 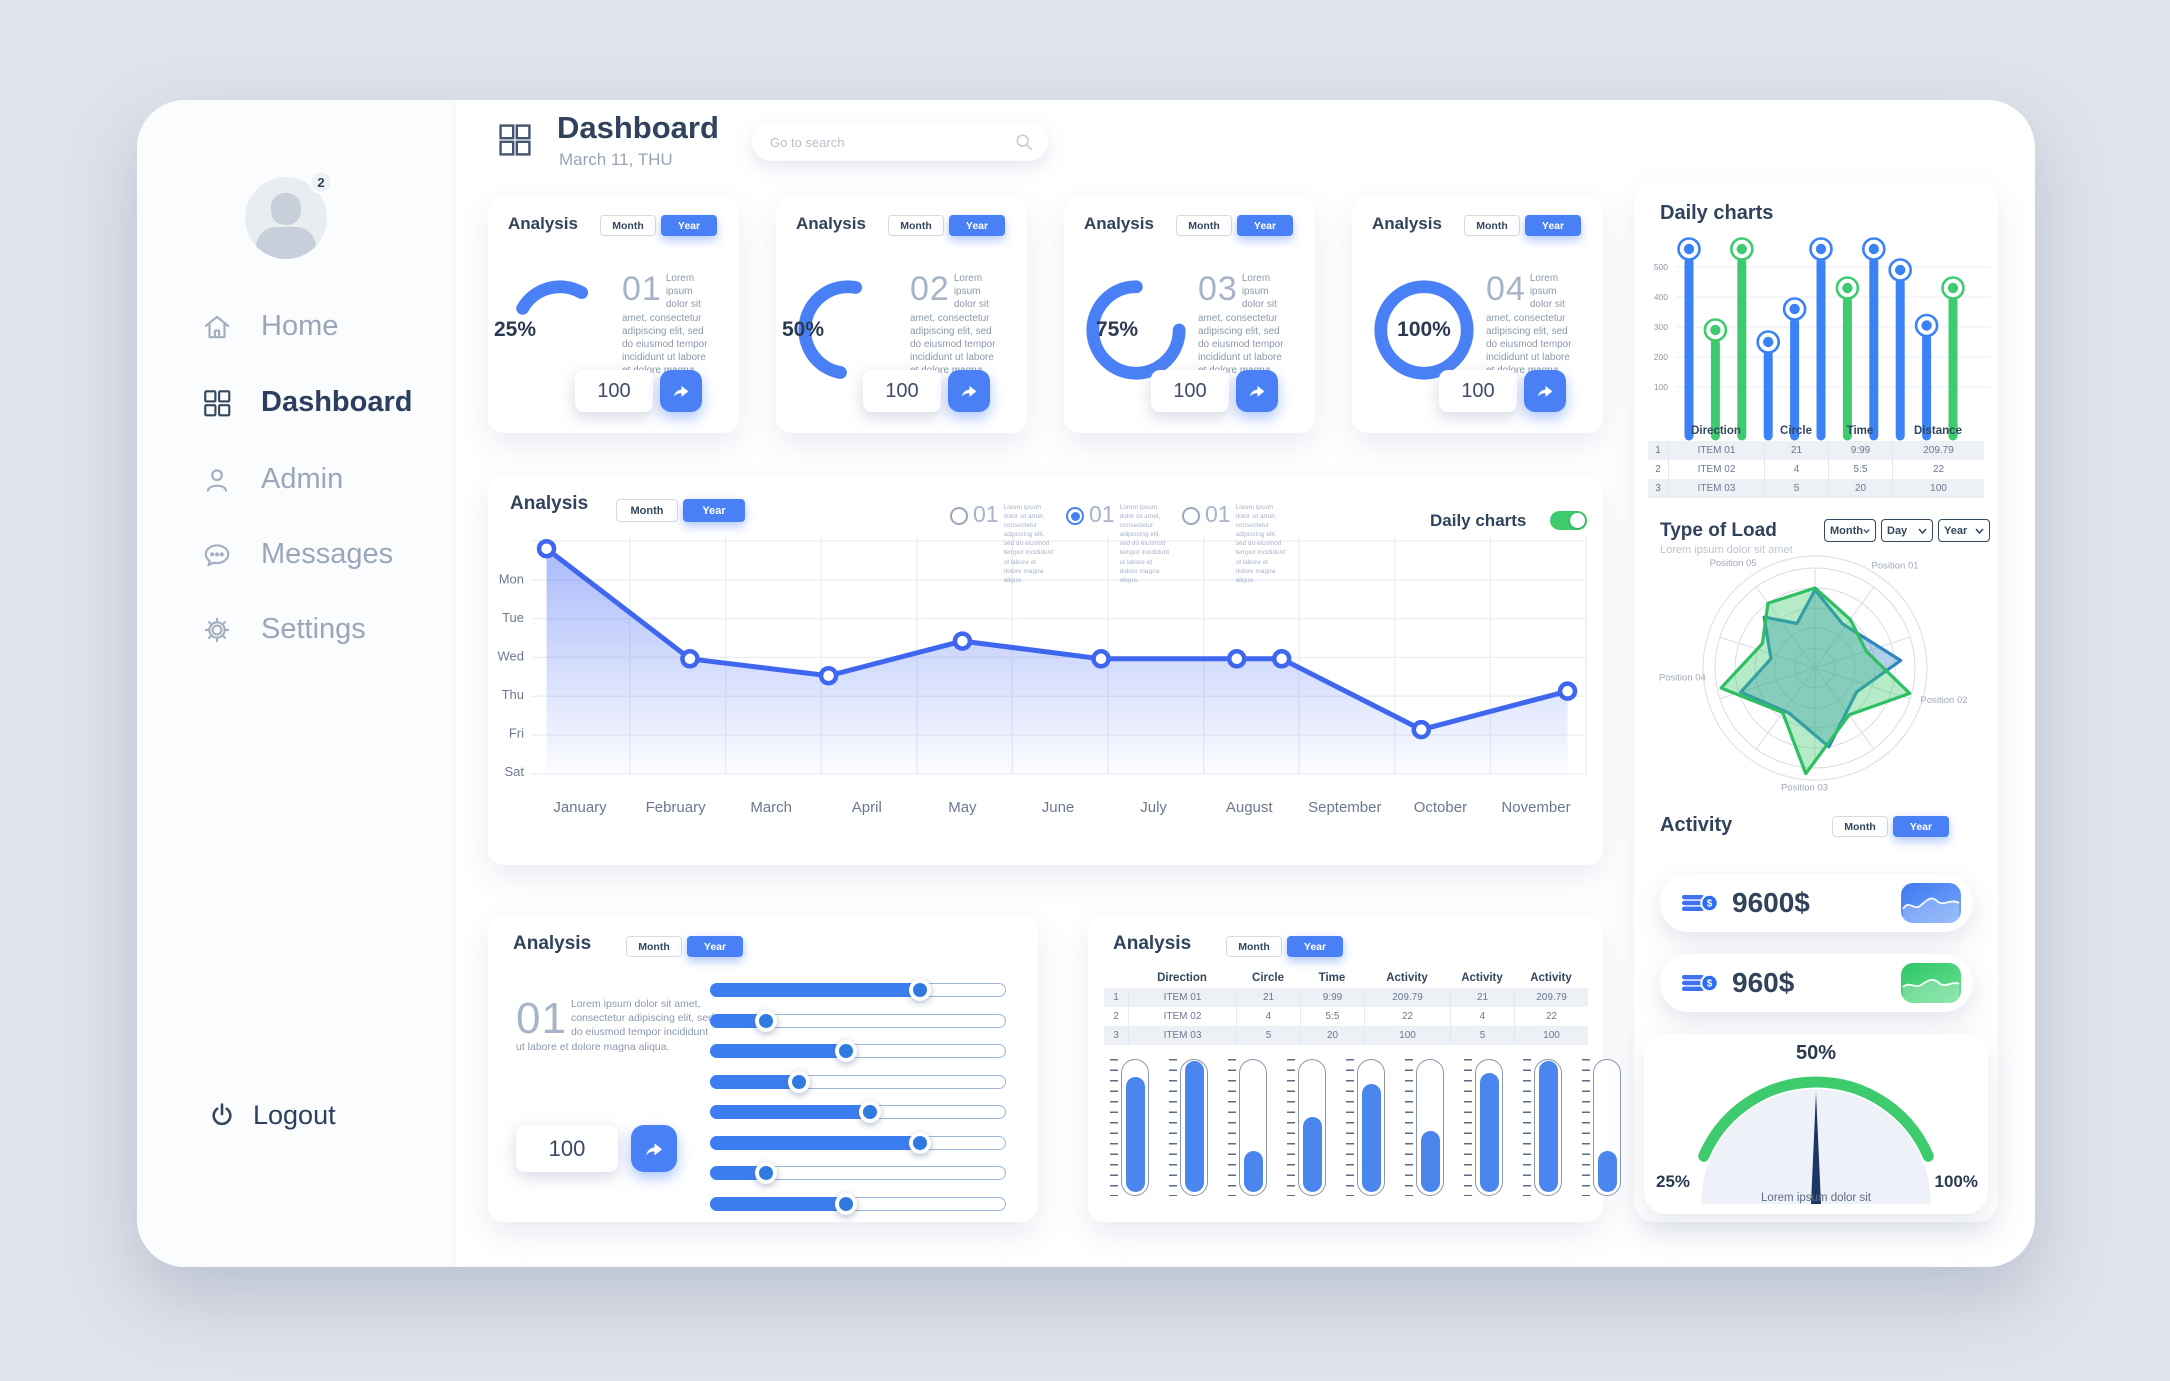 What do you see at coordinates (1895, 566) in the screenshot?
I see `svg-text: Position 01` at bounding box center [1895, 566].